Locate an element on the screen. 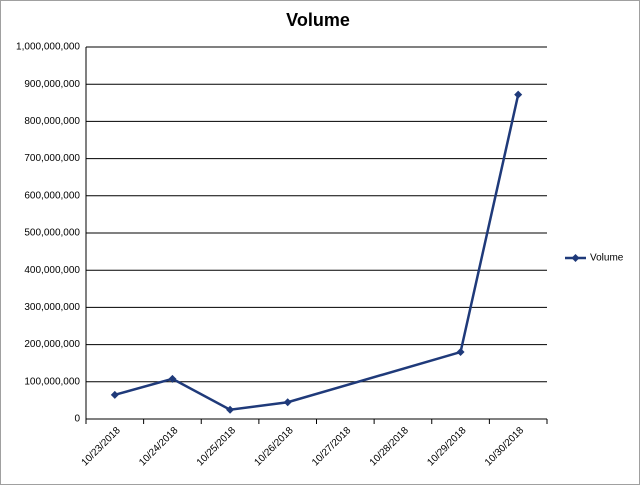  y-tick-label: 400,000,000 is located at coordinates (52, 270).